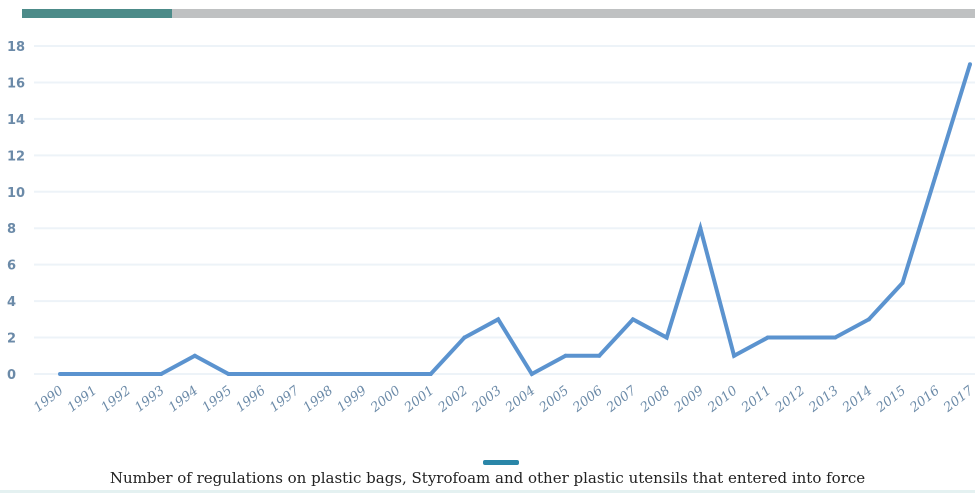 The width and height of the screenshot is (975, 493). I want to click on x-tick-label: 2012, so click(790, 399).